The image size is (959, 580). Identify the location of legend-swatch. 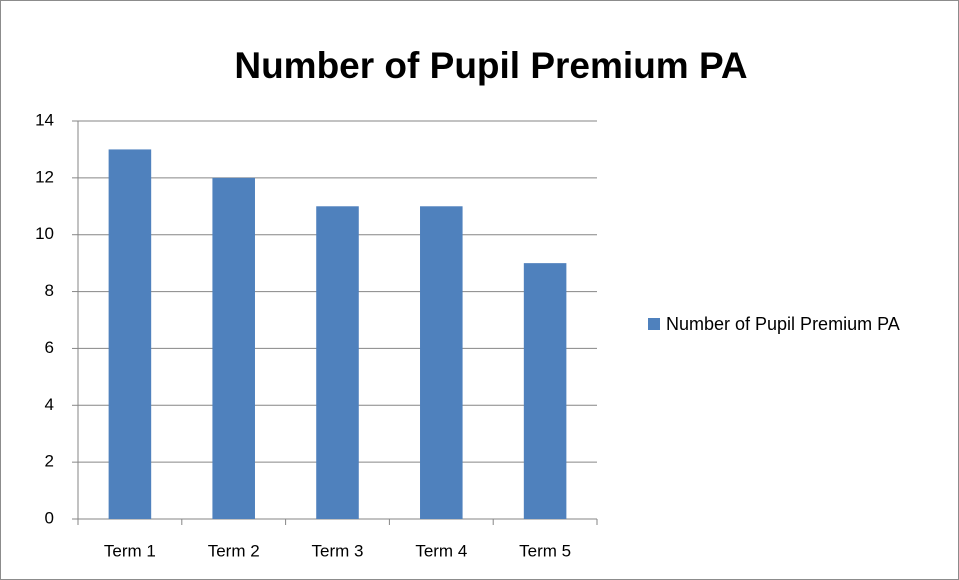
(654, 324).